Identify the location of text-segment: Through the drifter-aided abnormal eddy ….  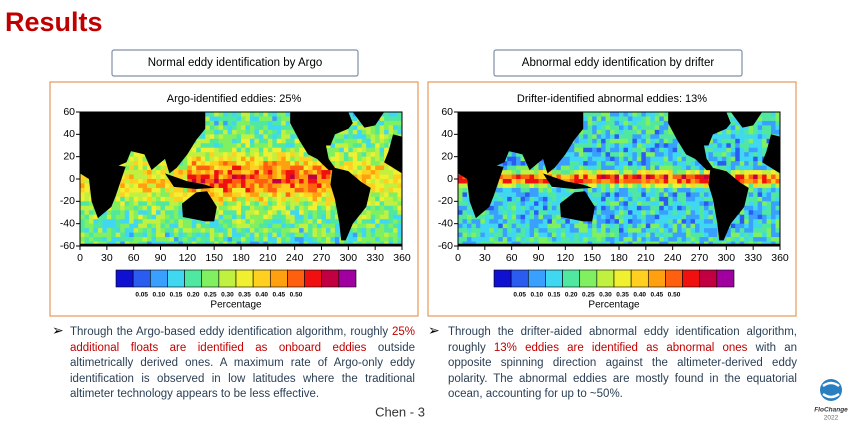
(622, 340).